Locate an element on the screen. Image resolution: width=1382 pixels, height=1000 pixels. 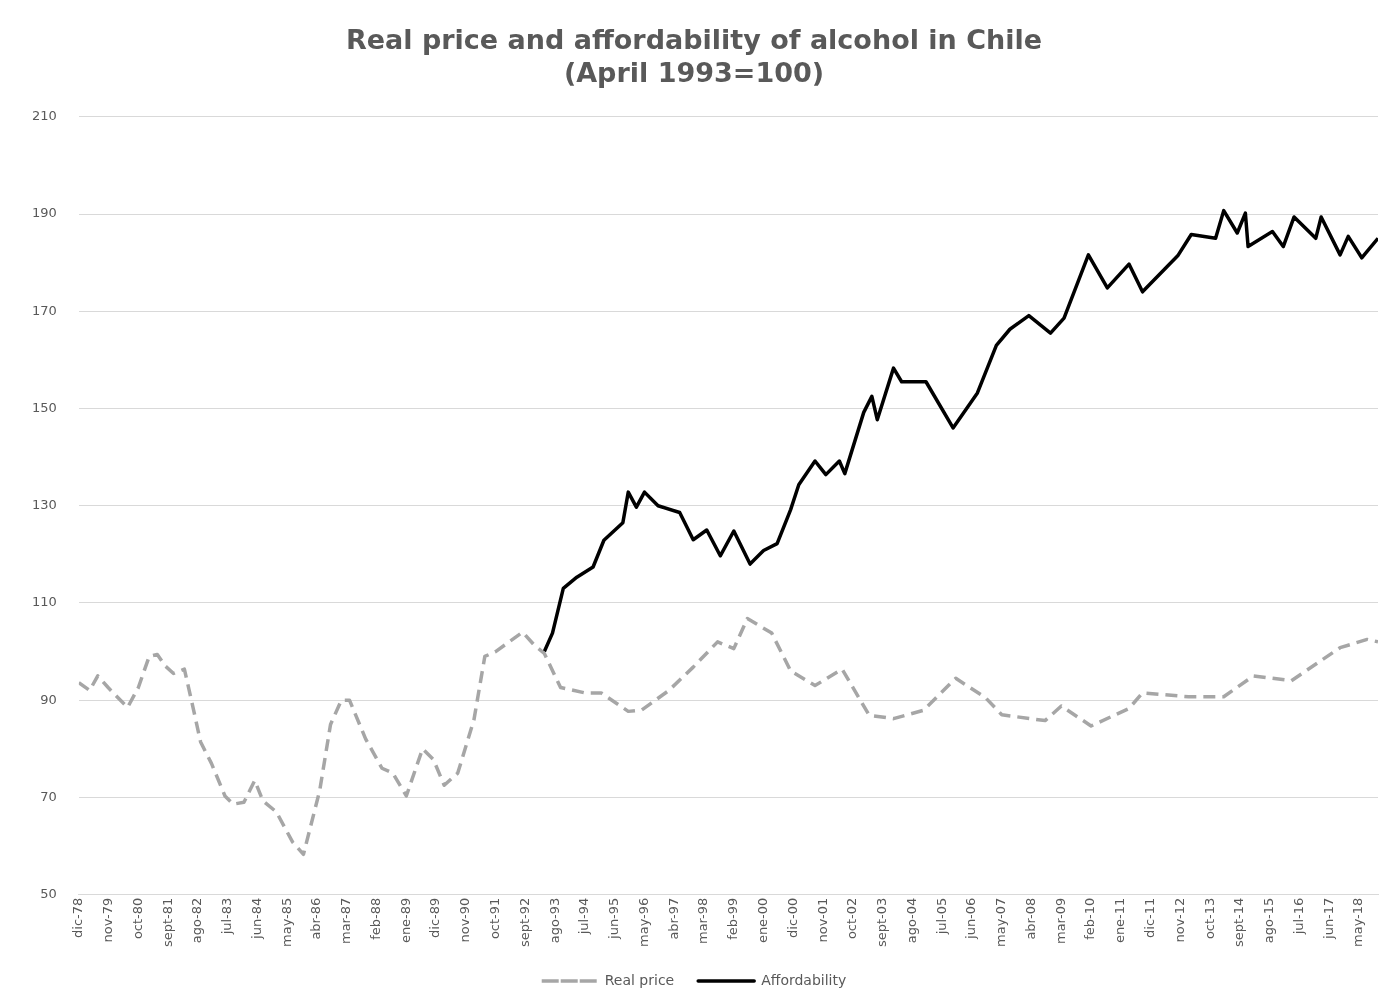
x-tick-label: nov-90 is located at coordinates (465, 920).